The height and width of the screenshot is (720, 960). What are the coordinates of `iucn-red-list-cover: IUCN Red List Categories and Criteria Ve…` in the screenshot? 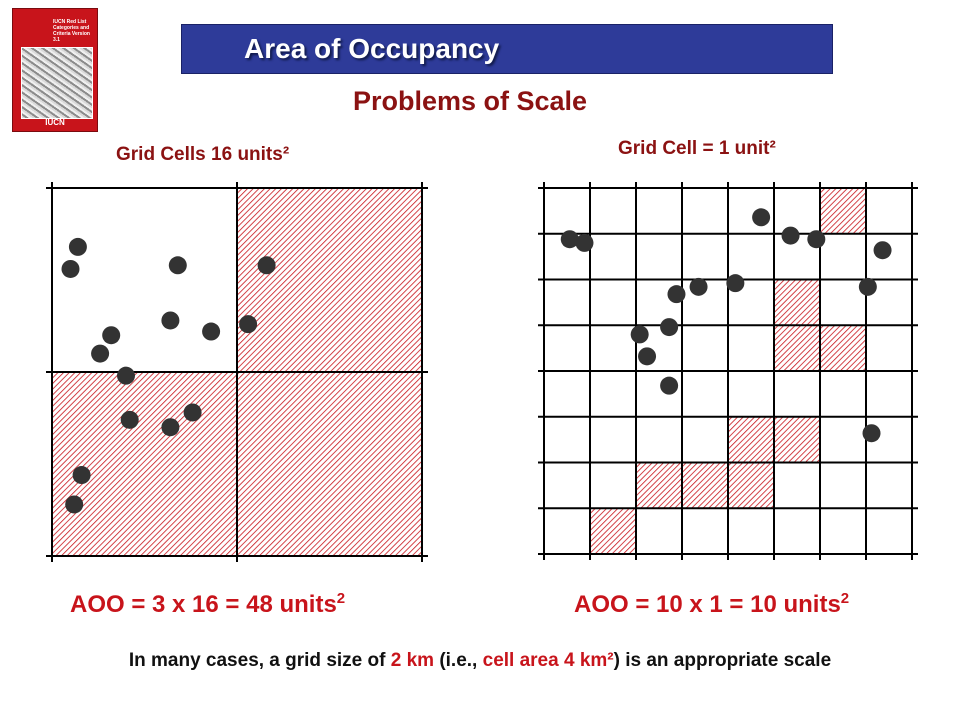 It's located at (55, 70).